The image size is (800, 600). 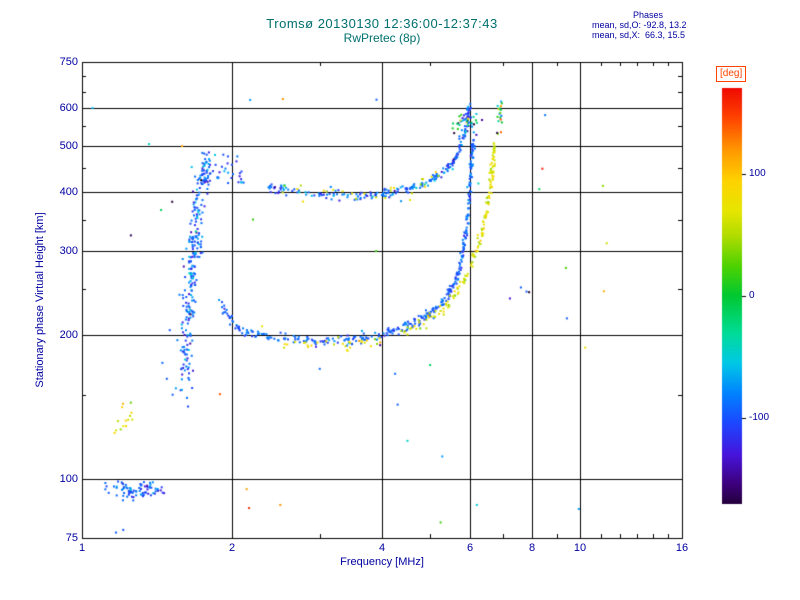 What do you see at coordinates (68, 108) in the screenshot?
I see `ytick-label: 600` at bounding box center [68, 108].